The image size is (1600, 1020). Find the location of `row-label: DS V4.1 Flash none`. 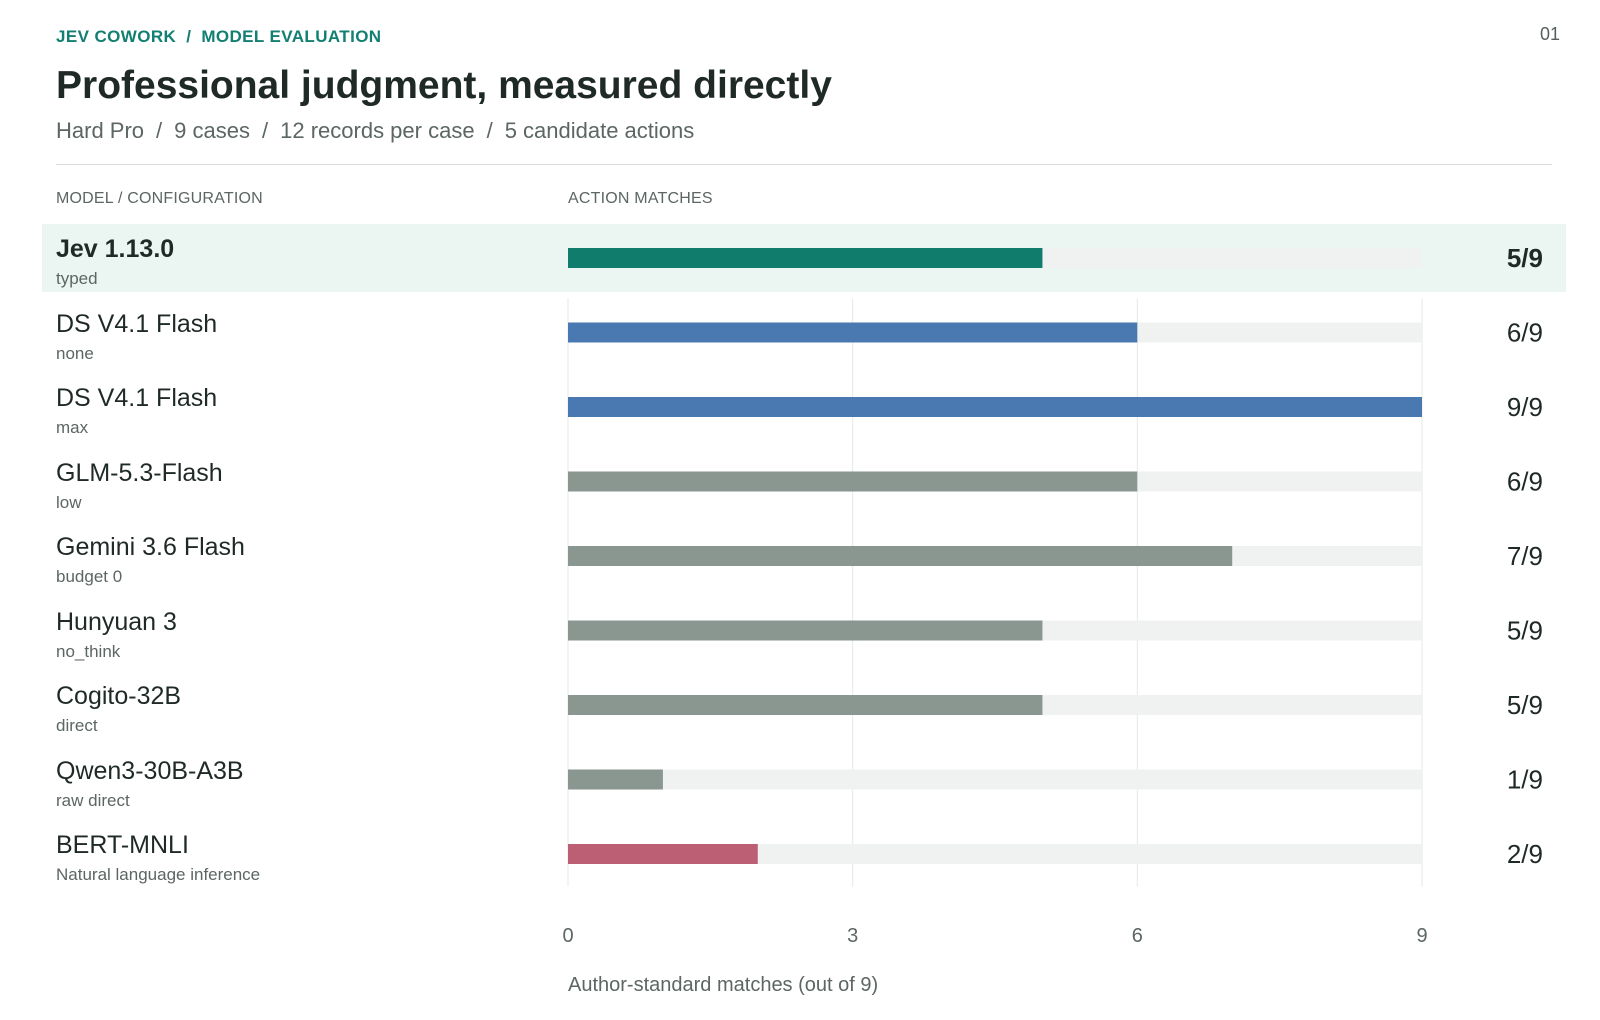

row-label: DS V4.1 Flash none is located at coordinates (306, 336).